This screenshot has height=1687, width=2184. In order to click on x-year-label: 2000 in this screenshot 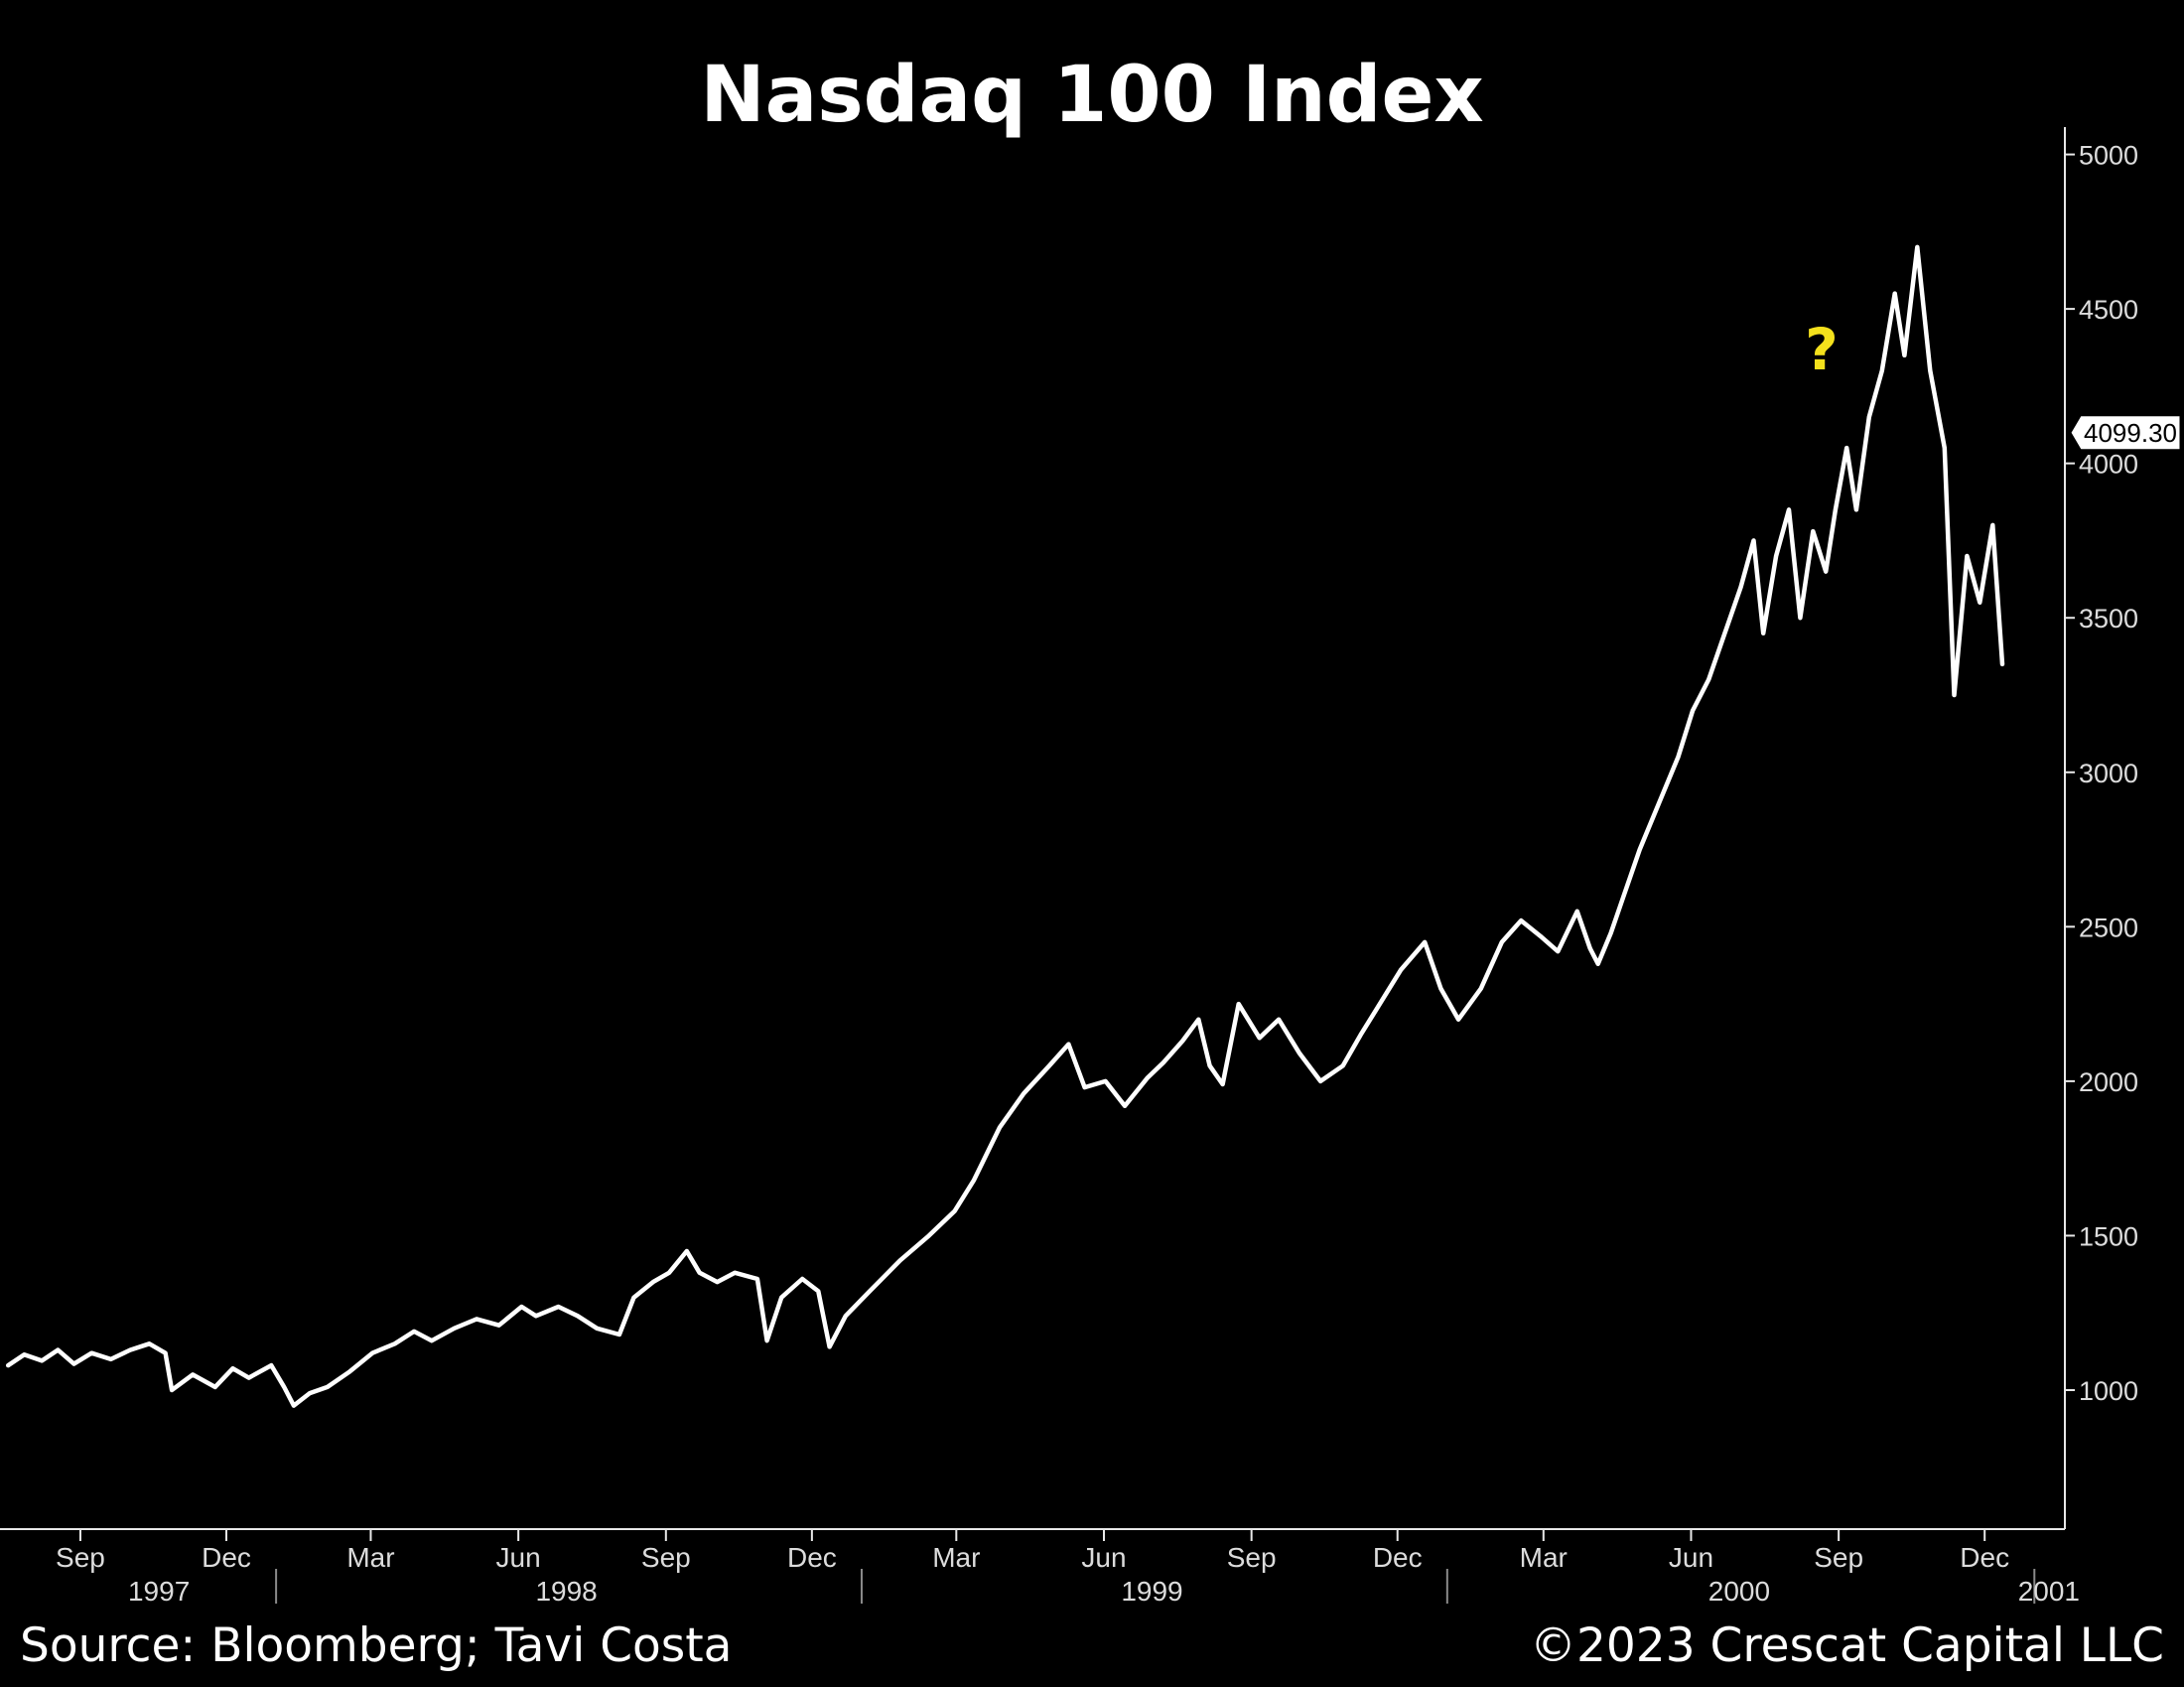, I will do `click(1739, 1591)`.